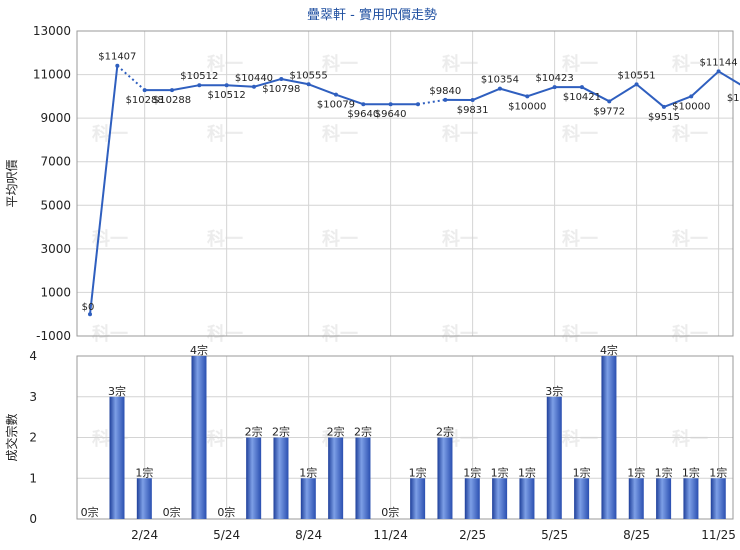 Image resolution: width=740 pixels, height=550 pixels. What do you see at coordinates (555, 78) in the screenshot?
I see `price-data-label: $10423` at bounding box center [555, 78].